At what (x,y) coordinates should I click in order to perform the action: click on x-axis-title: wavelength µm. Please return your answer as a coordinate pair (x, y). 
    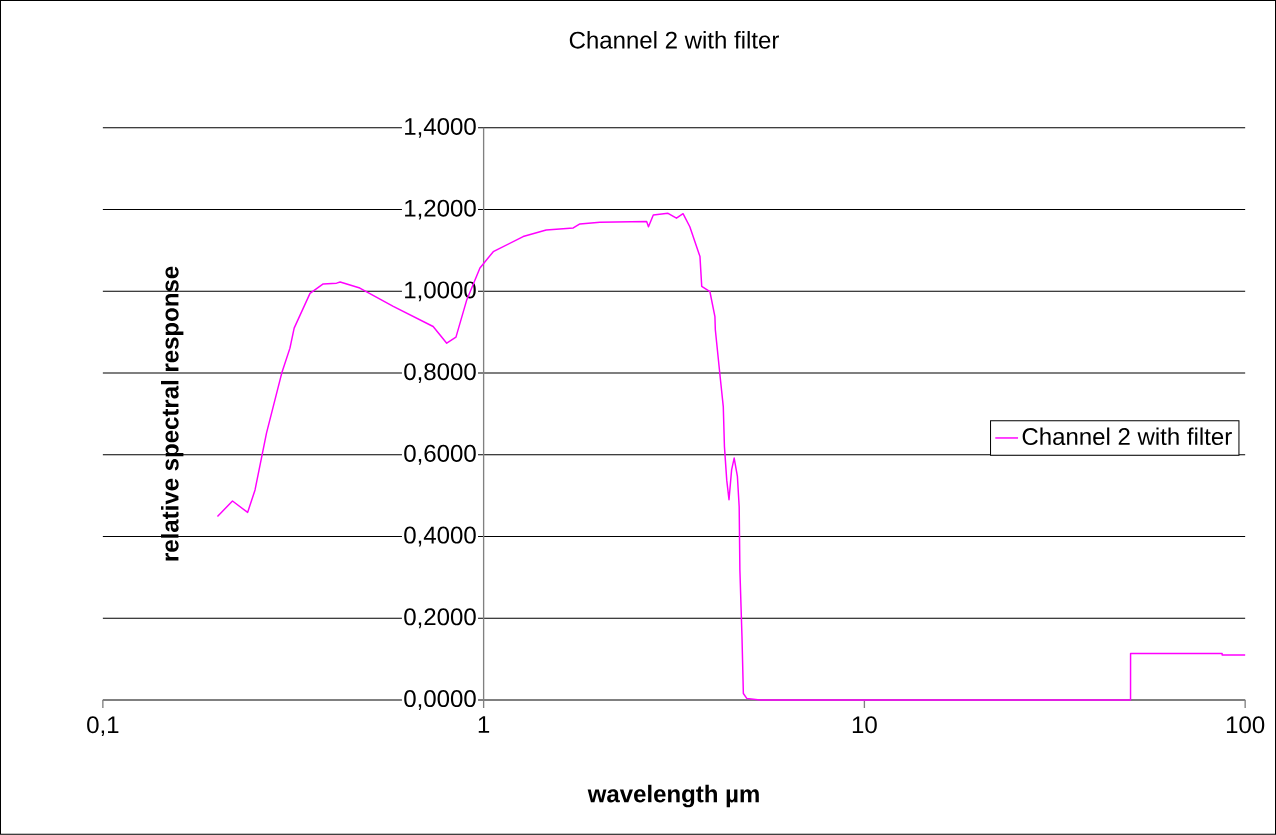
    Looking at the image, I should click on (673, 796).